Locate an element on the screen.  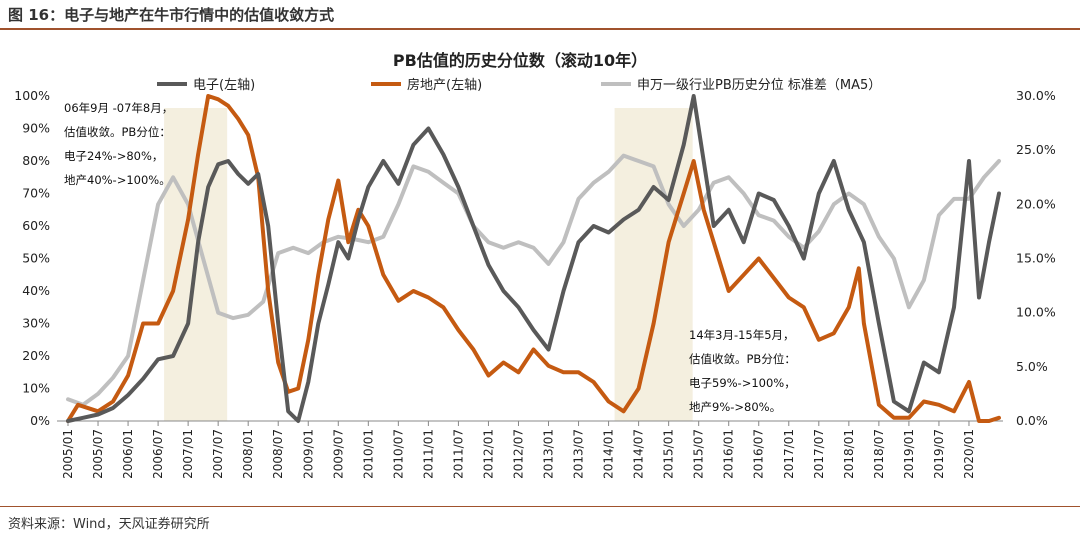
x-tick-label: 2011/01 is located at coordinates (428, 454).